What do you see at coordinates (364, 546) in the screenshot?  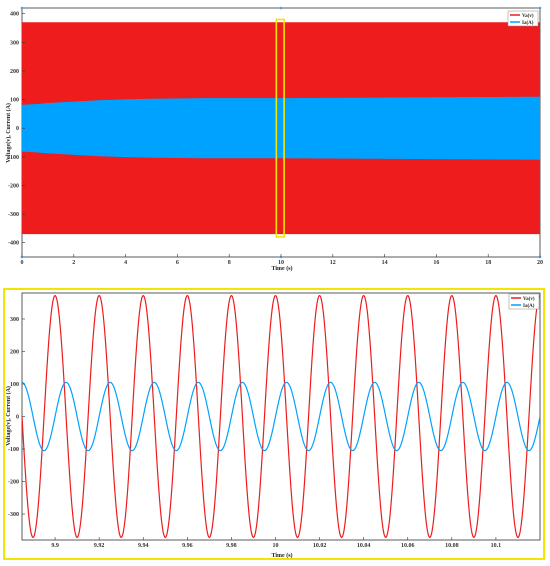 I see `x-tick-label: 10.04` at bounding box center [364, 546].